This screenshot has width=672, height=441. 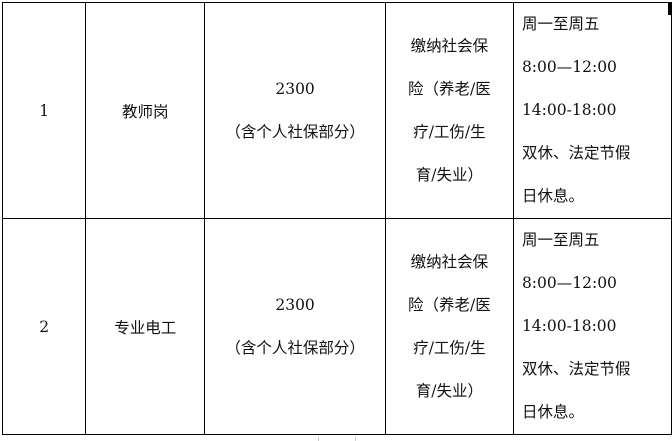 What do you see at coordinates (669, 9) in the screenshot?
I see `table-edge-mark` at bounding box center [669, 9].